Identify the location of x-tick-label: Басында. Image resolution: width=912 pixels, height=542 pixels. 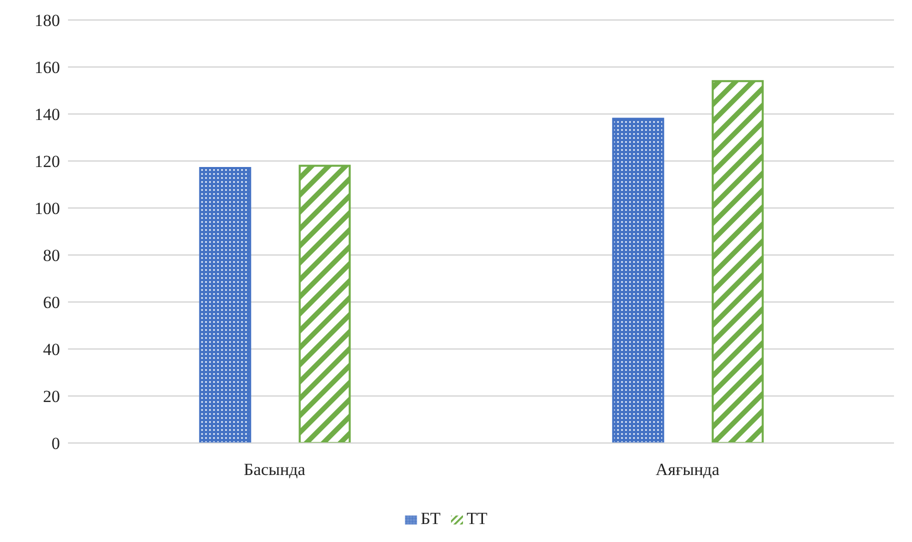
(275, 470).